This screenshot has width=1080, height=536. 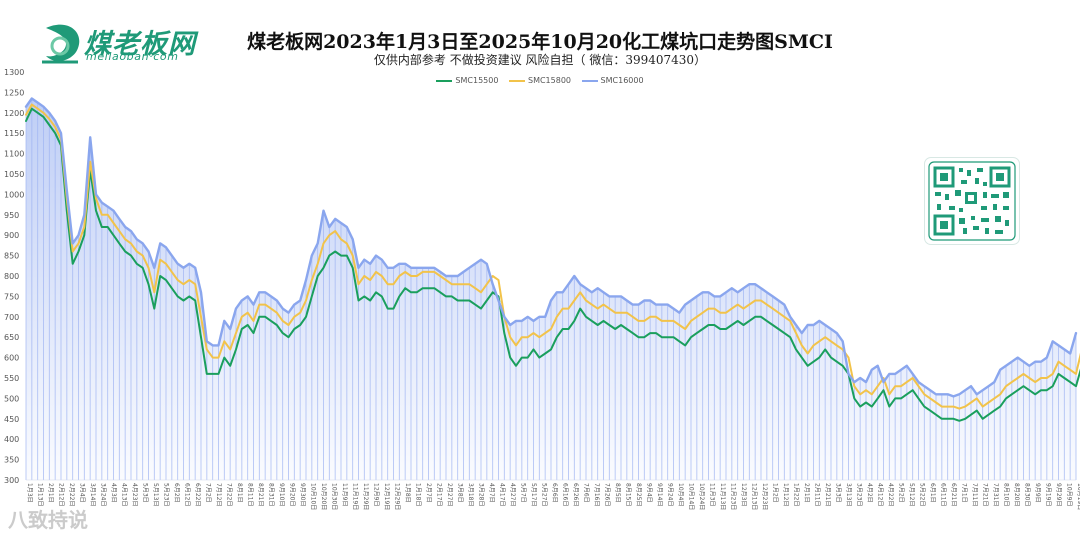 I want to click on x-tick-label: 3月13日, so click(x=848, y=494).